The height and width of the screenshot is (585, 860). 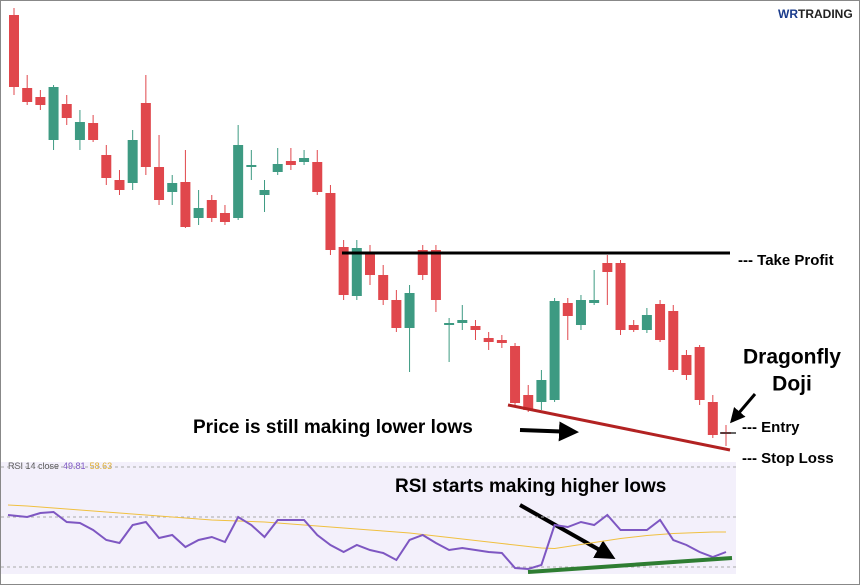 What do you see at coordinates (792, 384) in the screenshot?
I see `pattern-line-2: Doji` at bounding box center [792, 384].